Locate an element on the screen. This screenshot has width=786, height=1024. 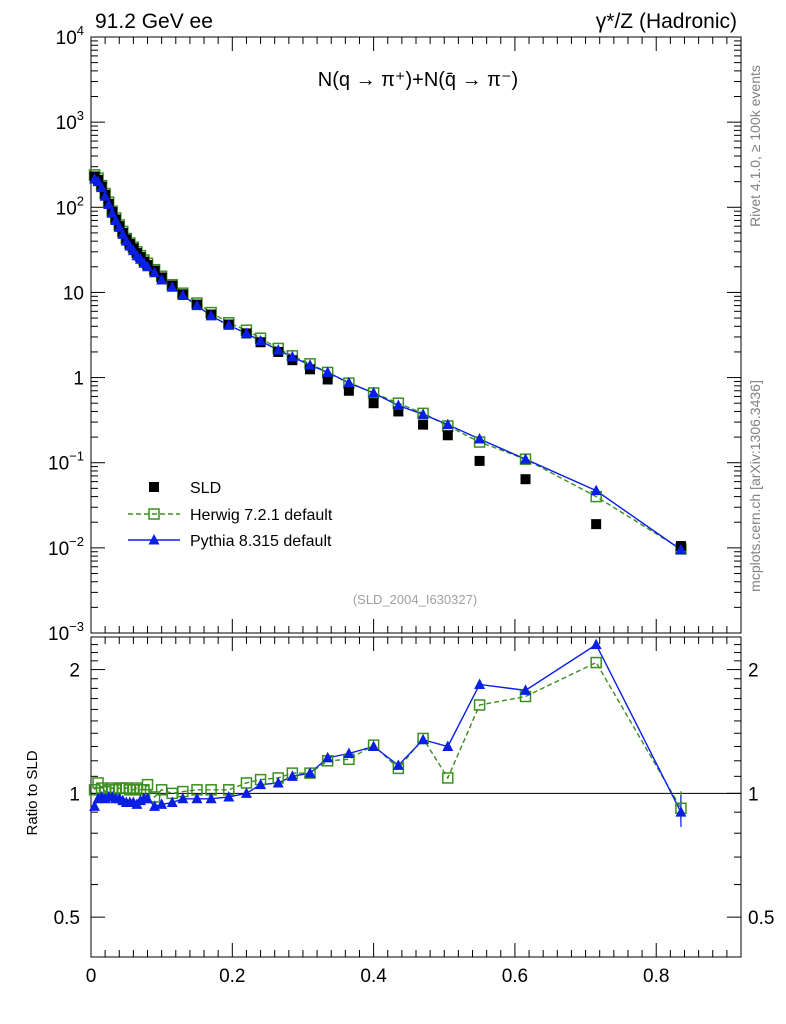
ratio-y-tick-label-right: 2 is located at coordinates (753, 671).